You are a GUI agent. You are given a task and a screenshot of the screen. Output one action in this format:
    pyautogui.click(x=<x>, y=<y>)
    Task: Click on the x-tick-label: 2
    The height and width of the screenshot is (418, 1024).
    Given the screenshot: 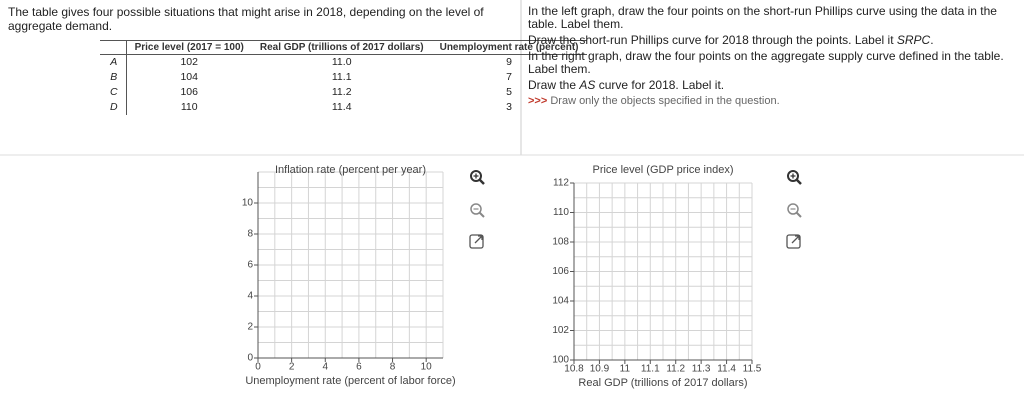 What is the action you would take?
    pyautogui.click(x=292, y=367)
    